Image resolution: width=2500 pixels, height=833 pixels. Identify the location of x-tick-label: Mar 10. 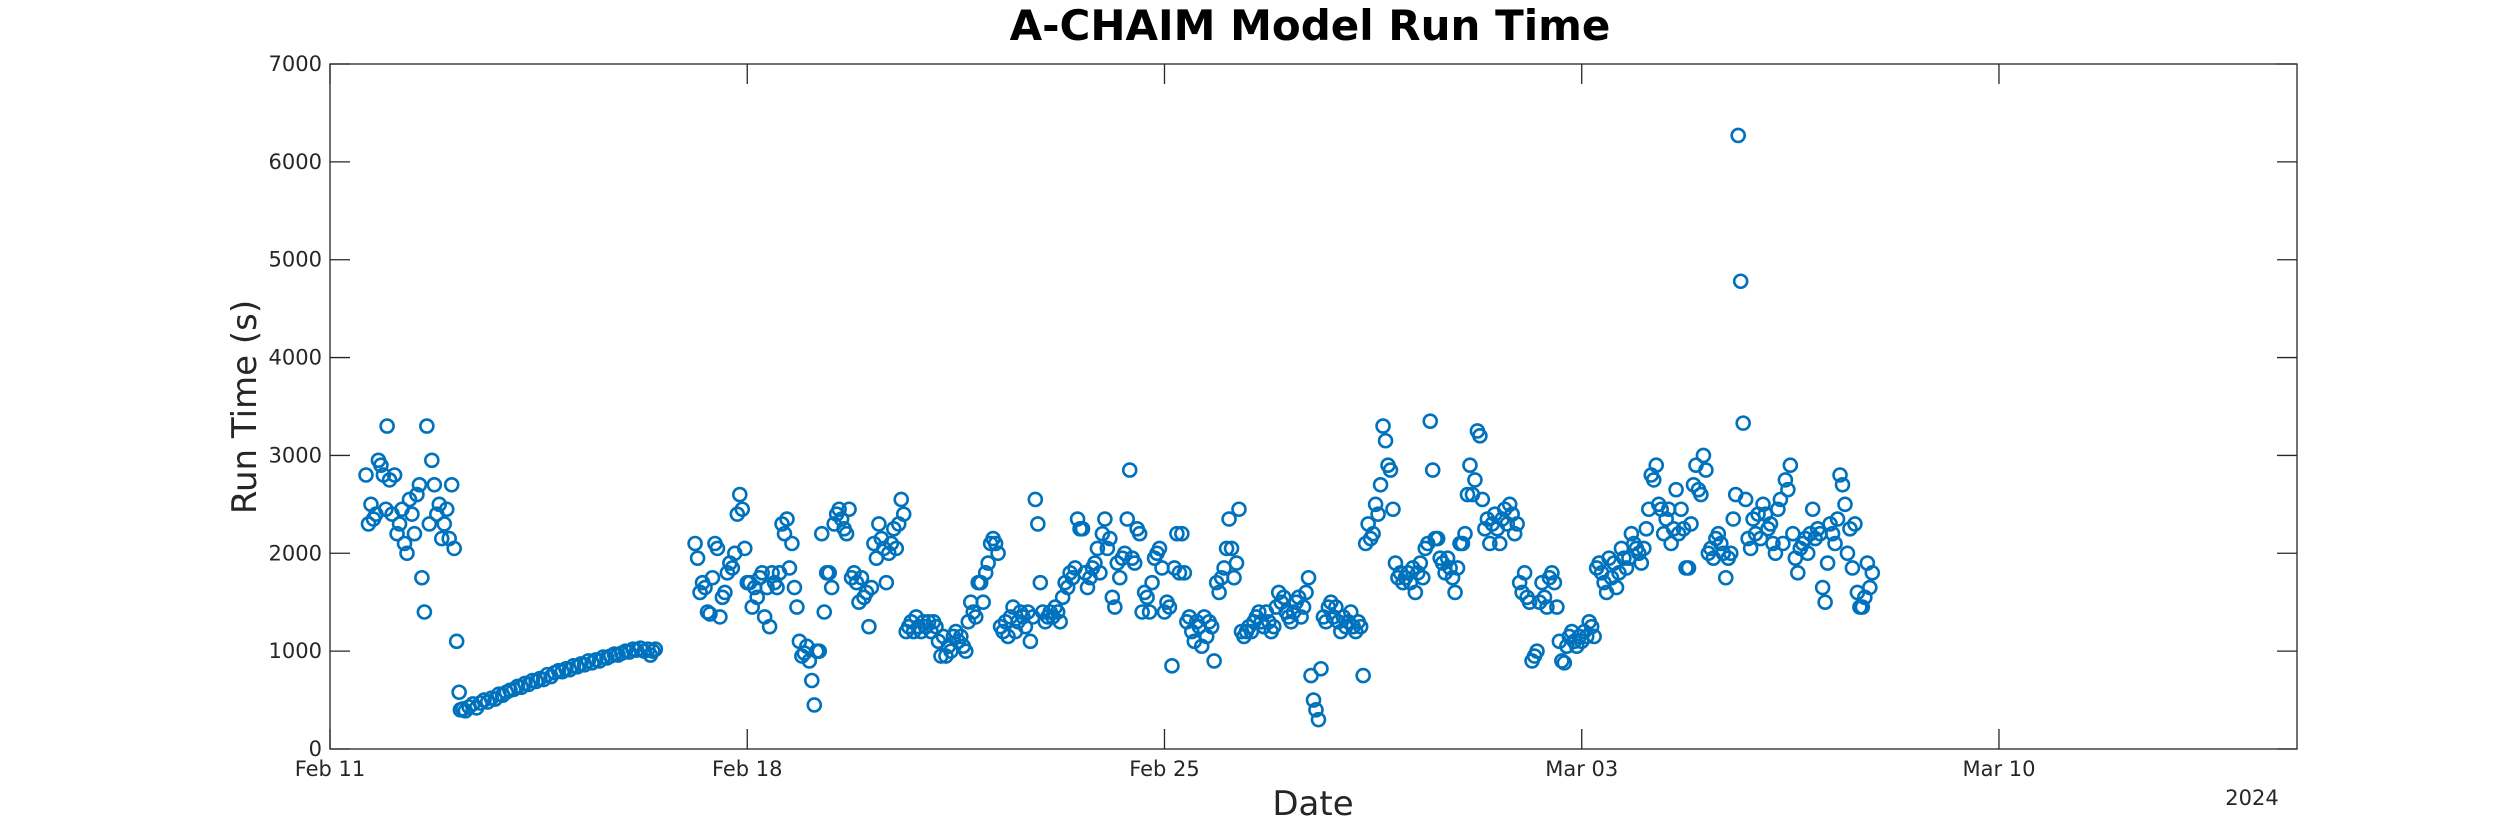
(1998, 769).